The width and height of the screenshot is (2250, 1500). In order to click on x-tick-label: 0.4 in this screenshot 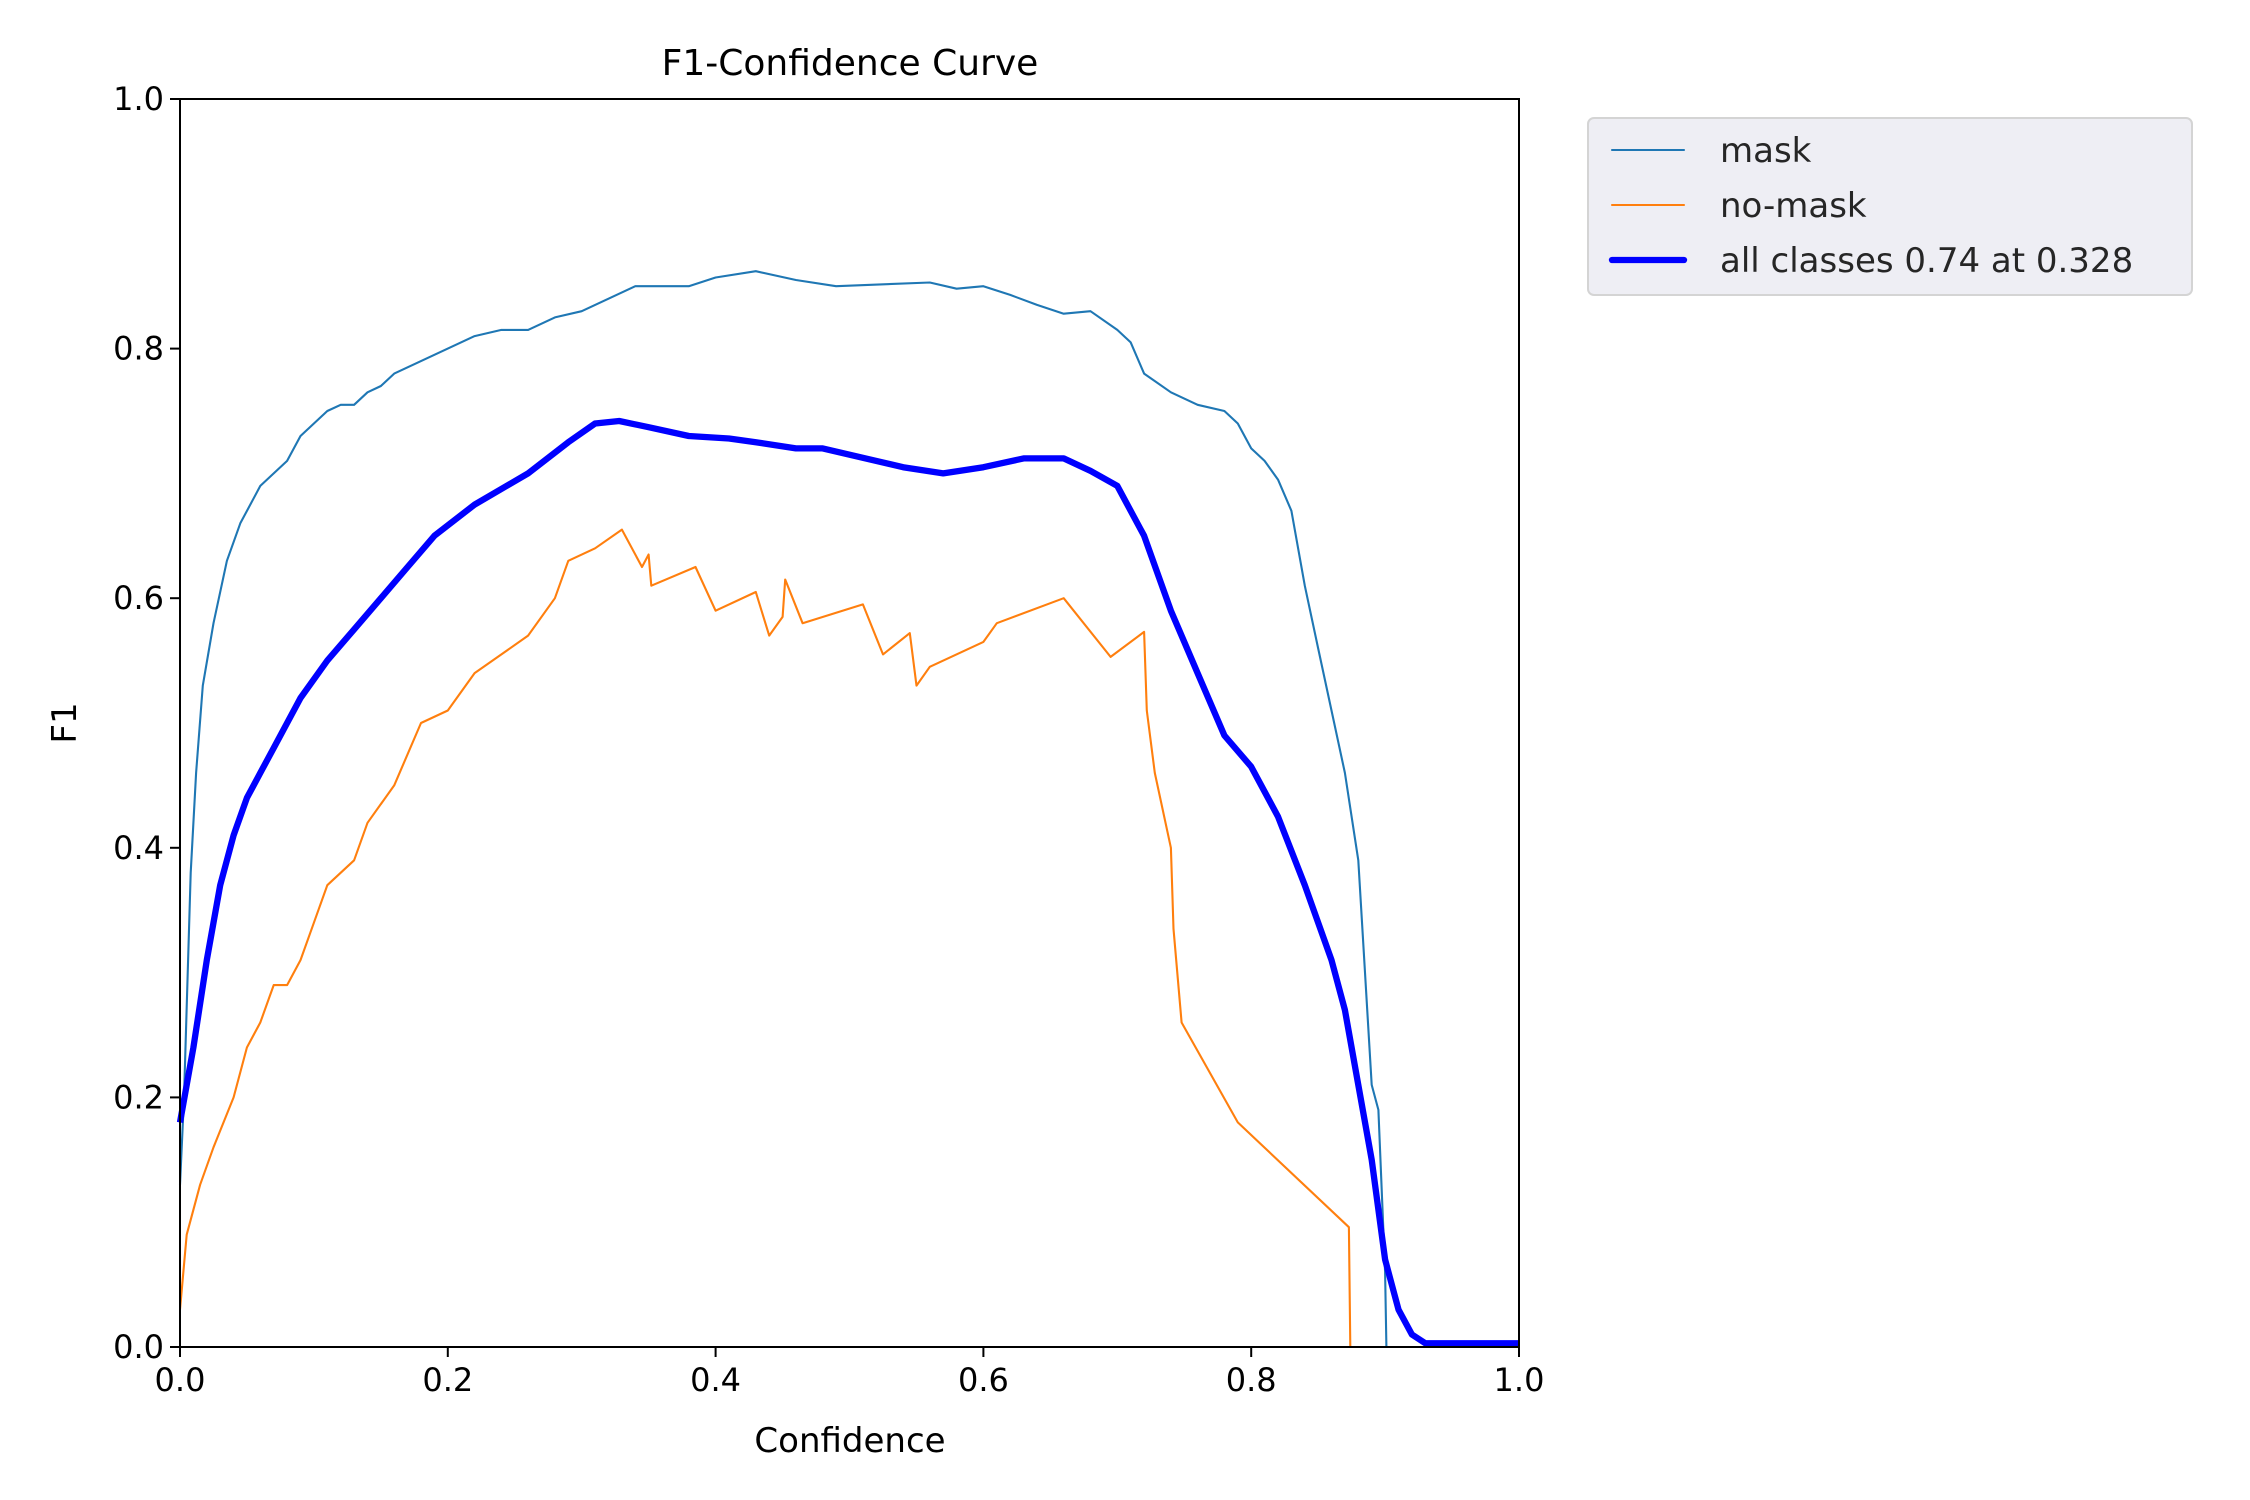, I will do `click(715, 1380)`.